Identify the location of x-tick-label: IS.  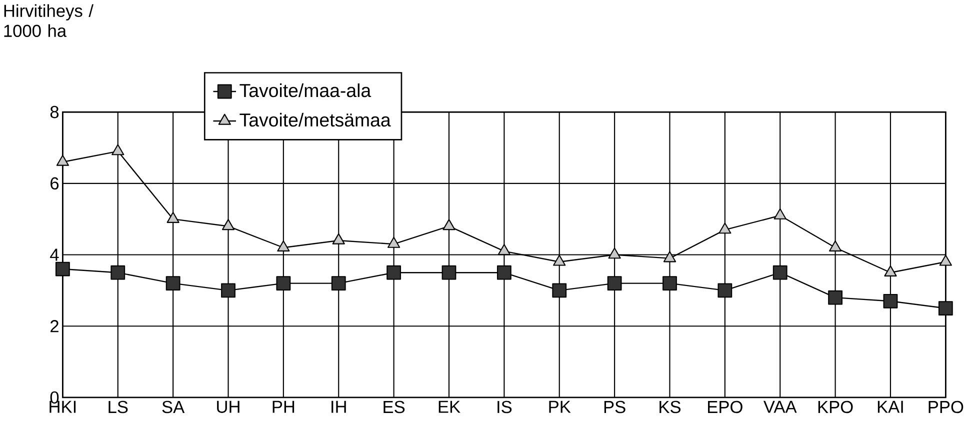
(505, 406).